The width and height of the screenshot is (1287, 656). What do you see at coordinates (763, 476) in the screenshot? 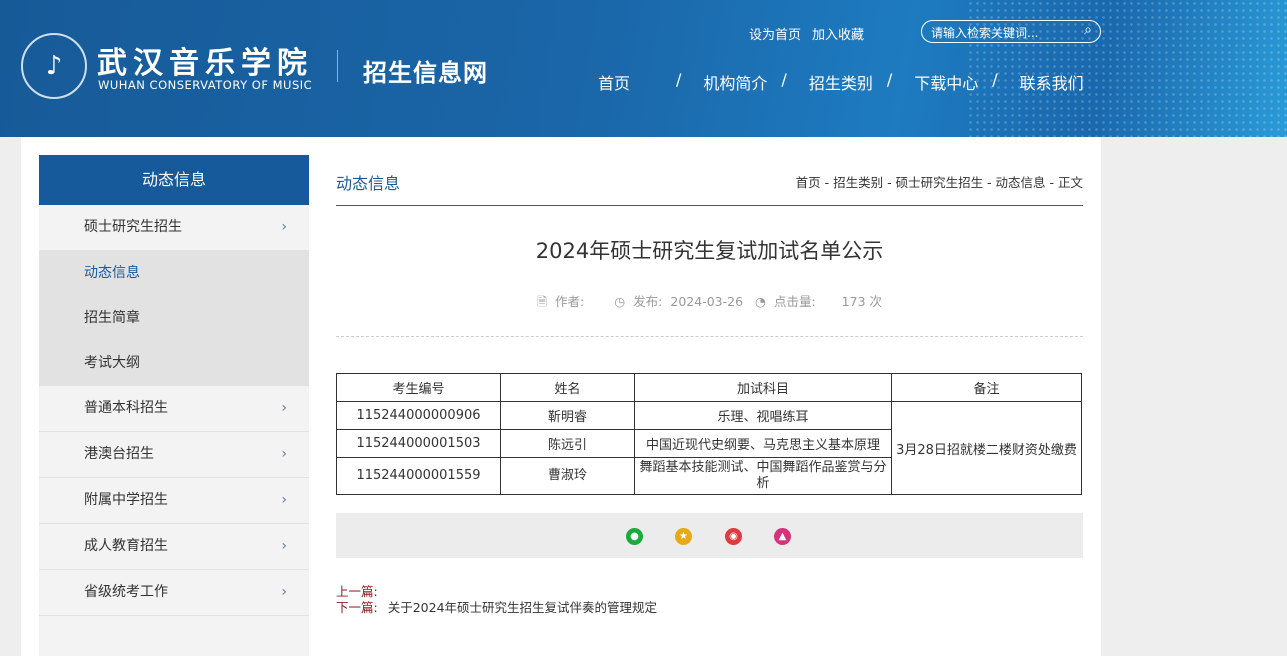
I see `cell-subjects: 舞蹈基本技能测试、中国舞蹈作品鉴赏与分析` at bounding box center [763, 476].